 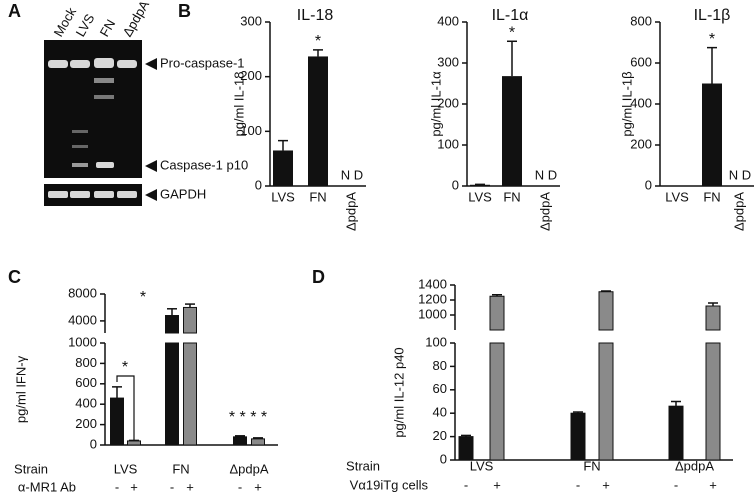 What do you see at coordinates (440, 365) in the screenshot?
I see `y-tick-label: 80` at bounding box center [440, 365].